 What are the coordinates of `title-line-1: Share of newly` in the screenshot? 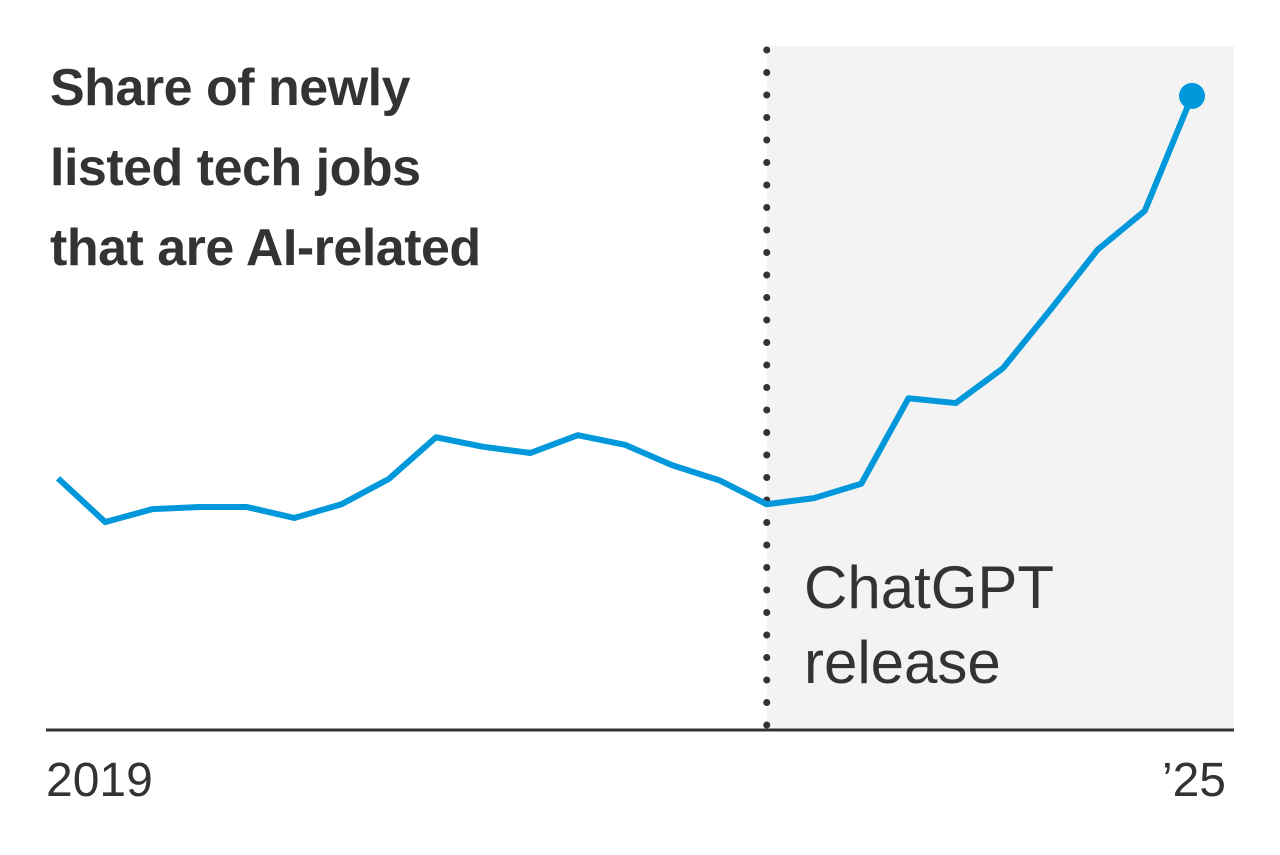 It's located at (230, 88).